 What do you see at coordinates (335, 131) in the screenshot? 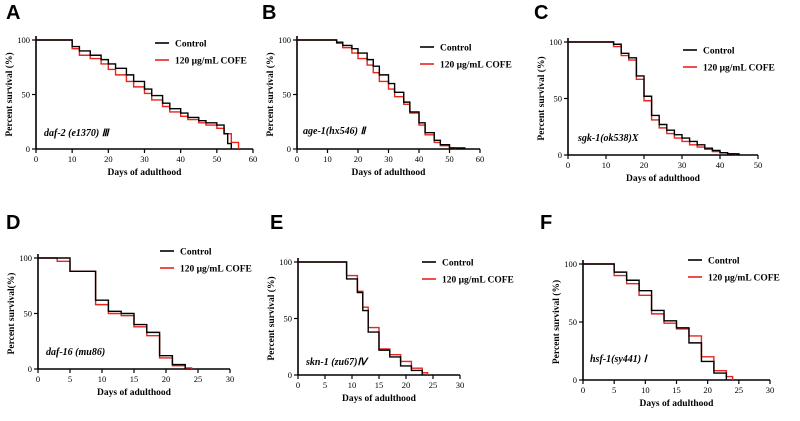
I see `strain-annotation: age-1(hx546) Ⅱ` at bounding box center [335, 131].